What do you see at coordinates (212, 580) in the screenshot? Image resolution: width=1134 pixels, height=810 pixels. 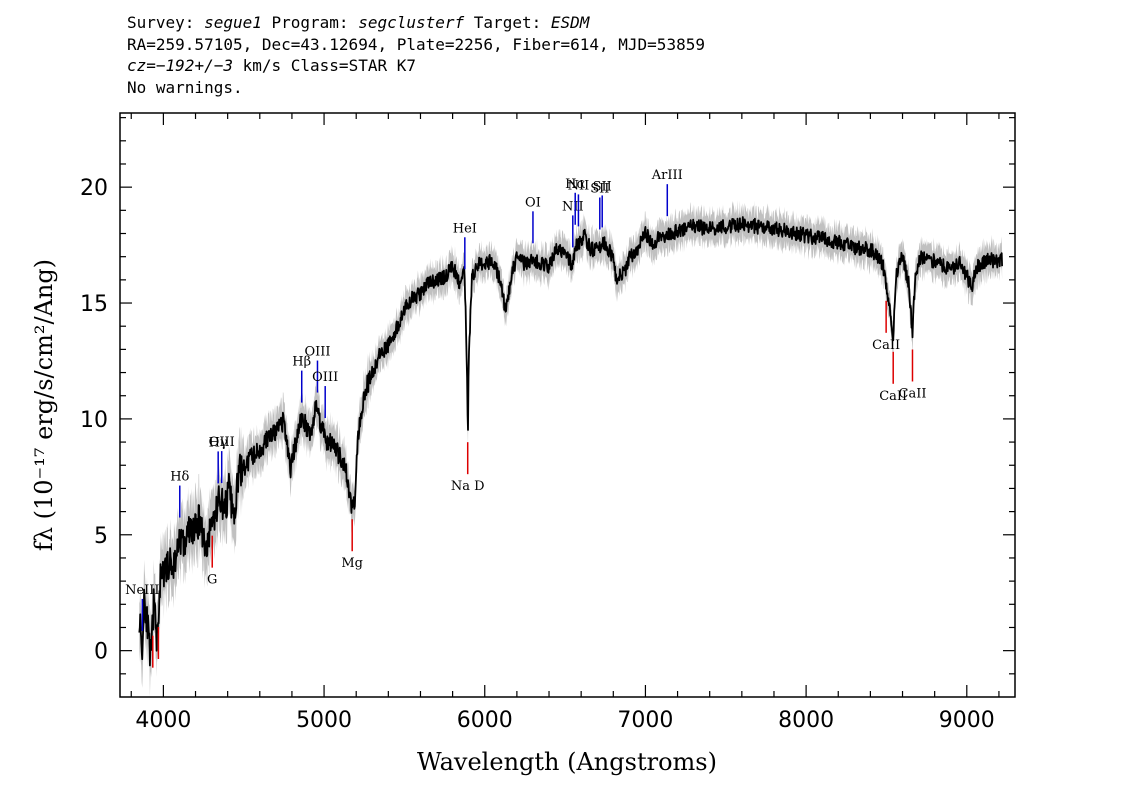 I see `absorption-line-label: G` at bounding box center [212, 580].